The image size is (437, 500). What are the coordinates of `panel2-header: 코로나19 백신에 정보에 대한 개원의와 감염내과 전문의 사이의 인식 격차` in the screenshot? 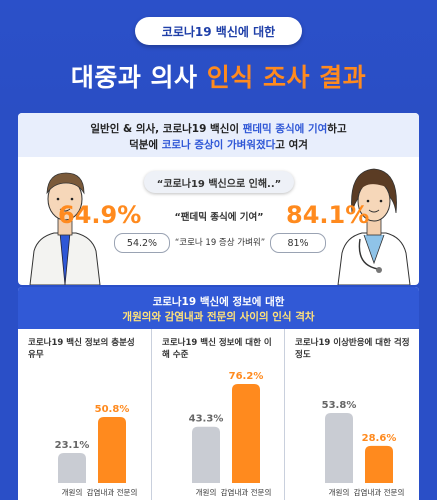 It's located at (218, 308).